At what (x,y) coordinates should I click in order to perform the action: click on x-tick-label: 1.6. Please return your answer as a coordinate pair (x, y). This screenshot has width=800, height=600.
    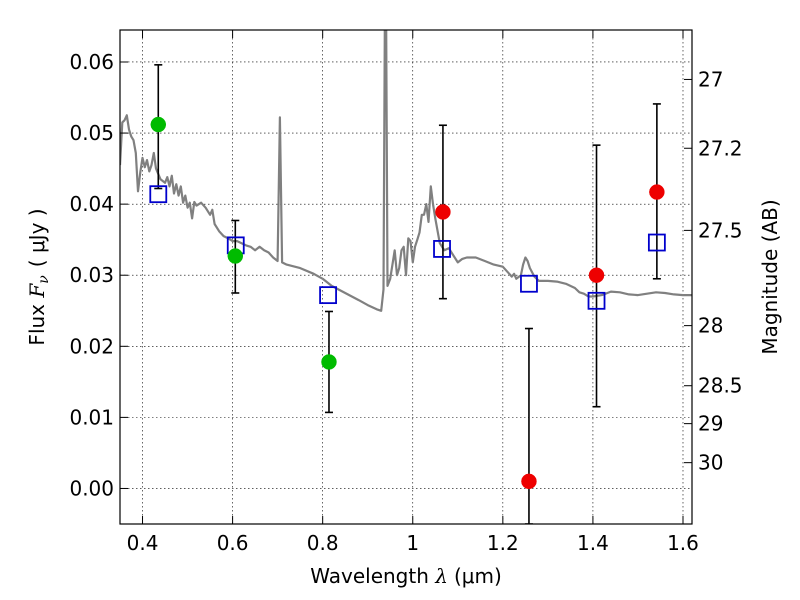
    Looking at the image, I should click on (683, 543).